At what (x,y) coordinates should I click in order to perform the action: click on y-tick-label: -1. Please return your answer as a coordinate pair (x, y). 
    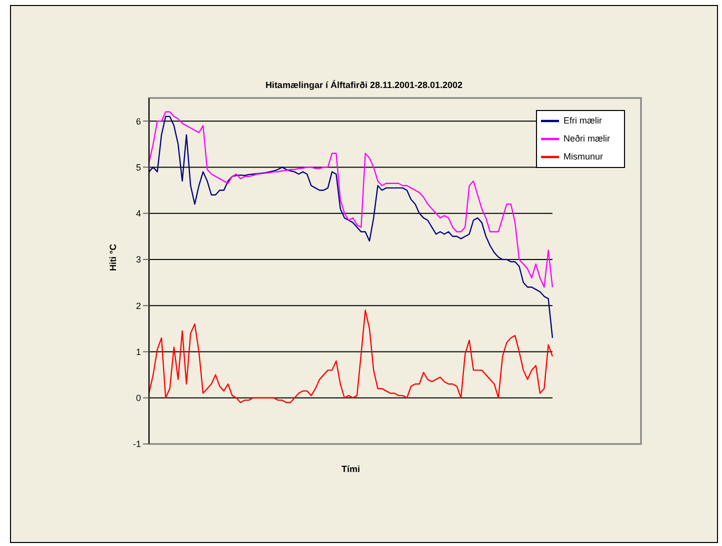
    Looking at the image, I should click on (136, 444).